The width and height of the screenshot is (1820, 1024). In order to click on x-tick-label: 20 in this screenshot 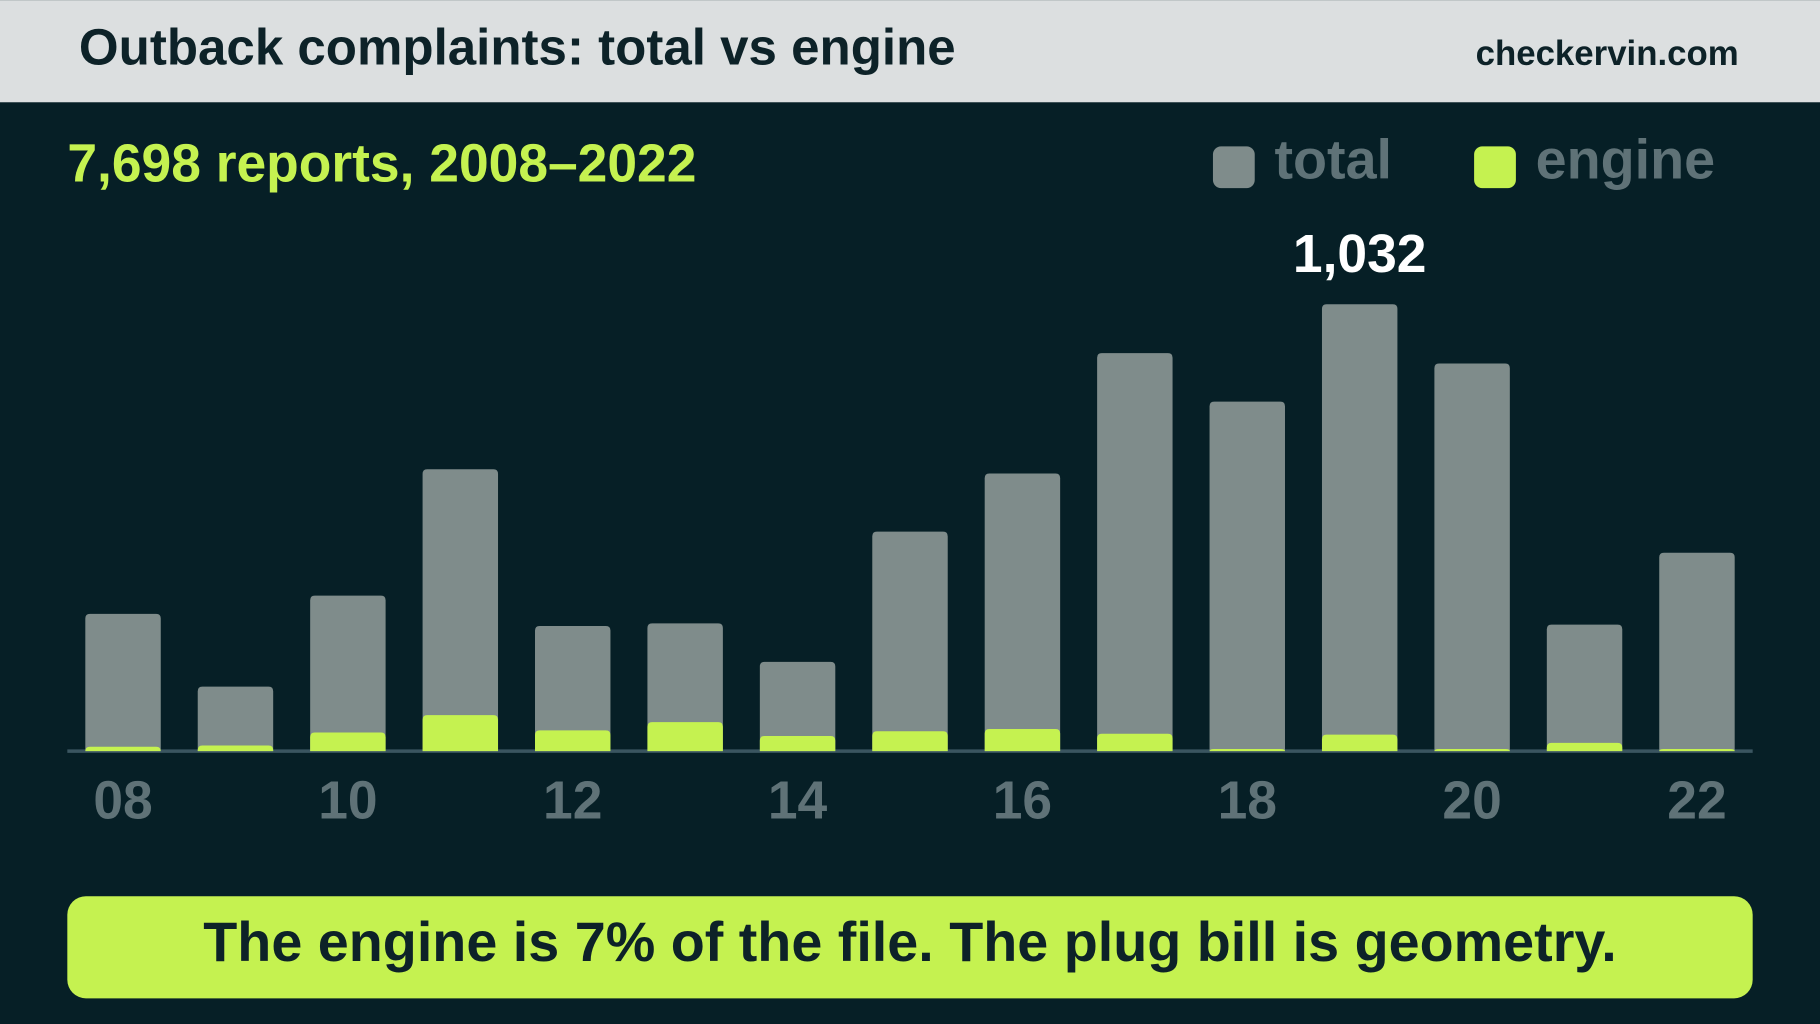, I will do `click(1471, 801)`.